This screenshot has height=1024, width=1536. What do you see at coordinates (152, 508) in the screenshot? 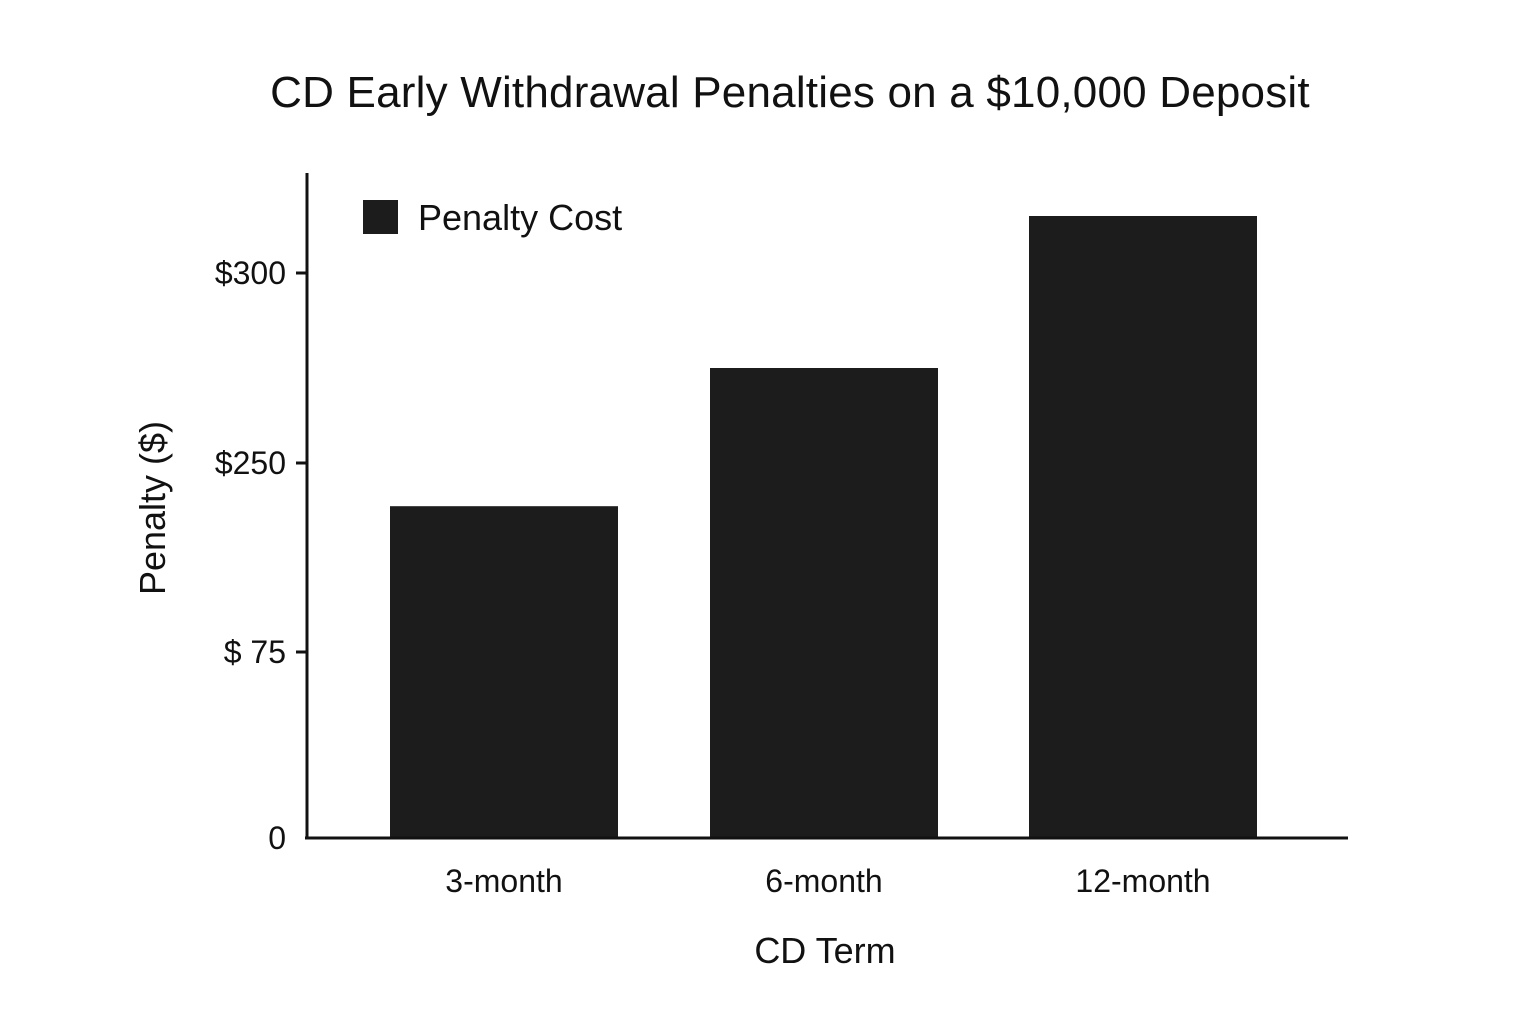
I see `y-axis-title: Penalty ($)` at bounding box center [152, 508].